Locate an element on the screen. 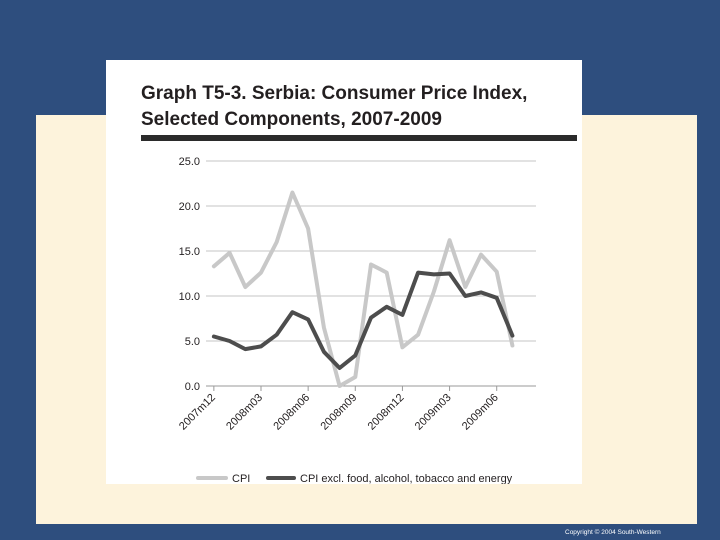 The image size is (720, 540). y-tick-label: 0.0 is located at coordinates (192, 387).